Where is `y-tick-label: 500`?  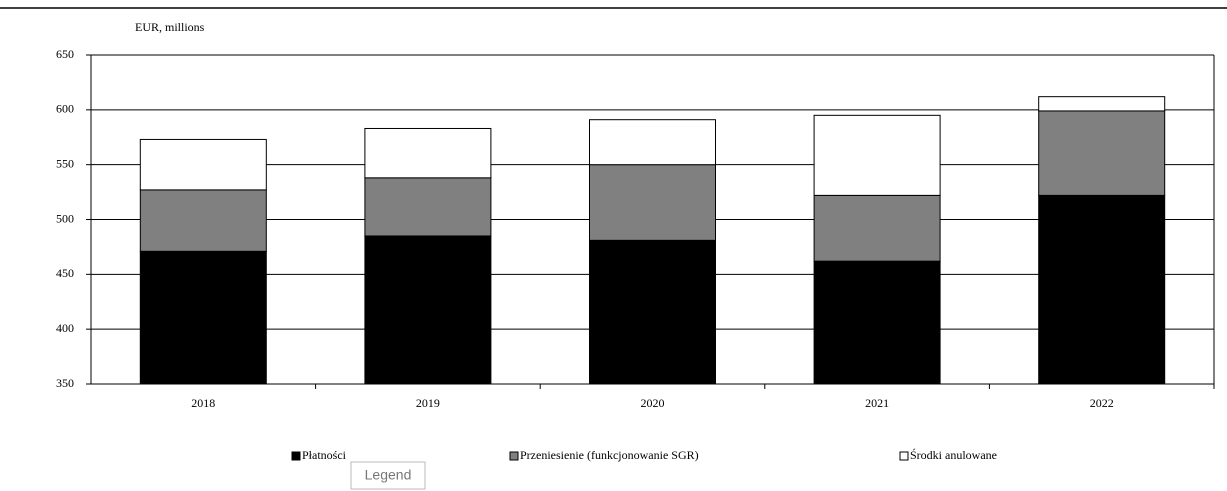
y-tick-label: 500 is located at coordinates (65, 218).